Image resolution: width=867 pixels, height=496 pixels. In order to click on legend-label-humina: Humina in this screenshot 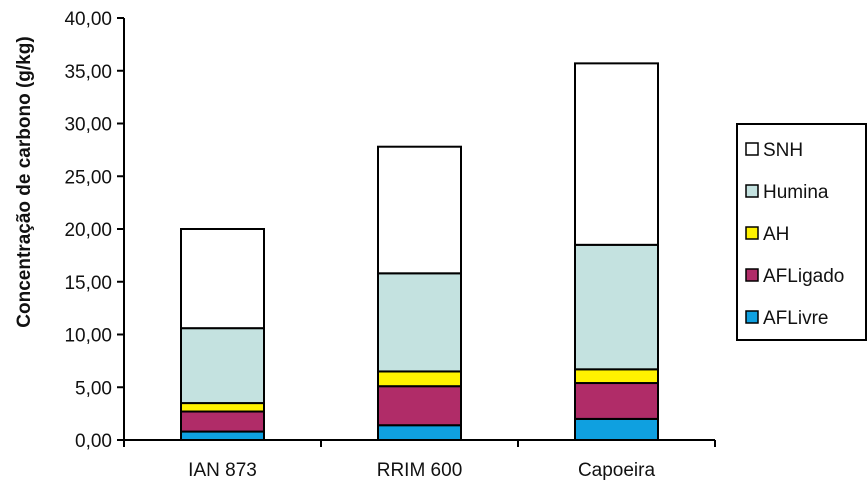, I will do `click(796, 192)`.